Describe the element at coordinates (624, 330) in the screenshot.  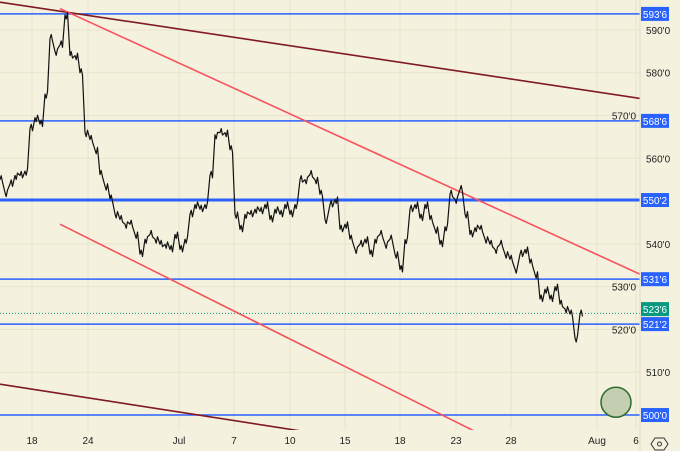
I see `price-tick-label: 520'0` at that location.